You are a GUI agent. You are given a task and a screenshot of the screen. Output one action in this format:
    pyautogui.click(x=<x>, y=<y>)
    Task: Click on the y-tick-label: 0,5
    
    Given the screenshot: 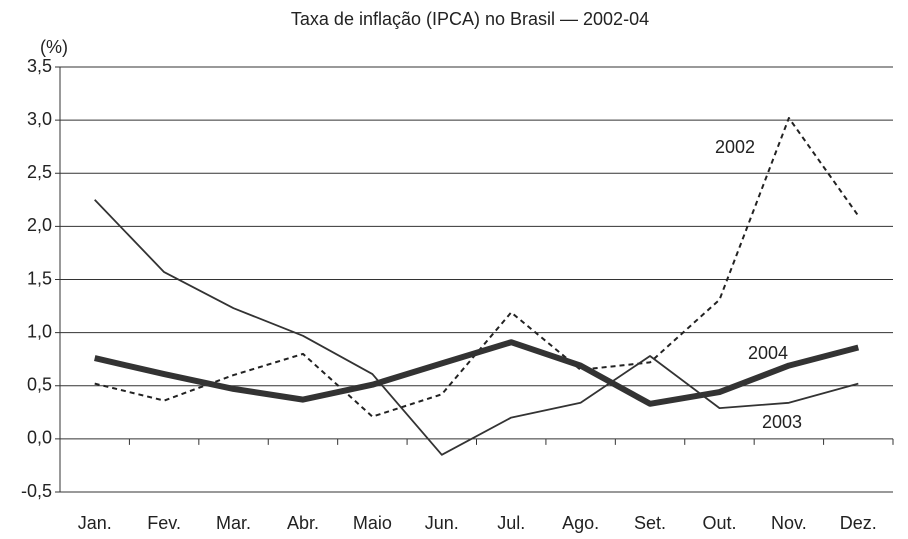 What is the action you would take?
    pyautogui.click(x=39, y=385)
    